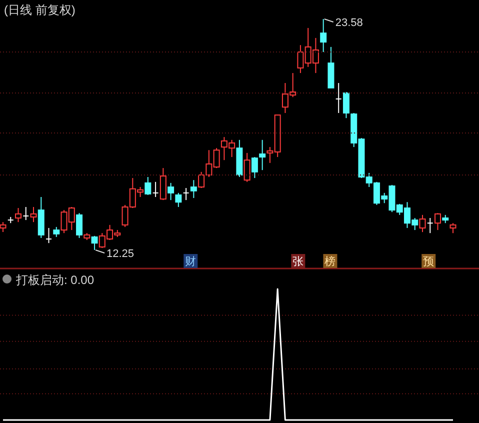  I want to click on chart-title: (日线 前复权), so click(40, 10).